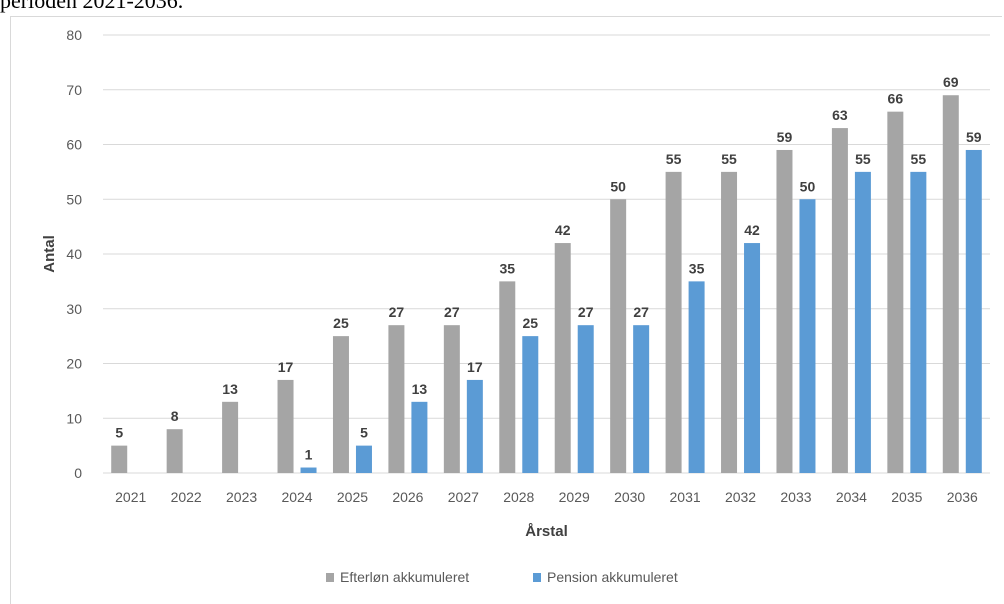 The image size is (1004, 604). I want to click on x-tick-label: 2033, so click(795, 497).